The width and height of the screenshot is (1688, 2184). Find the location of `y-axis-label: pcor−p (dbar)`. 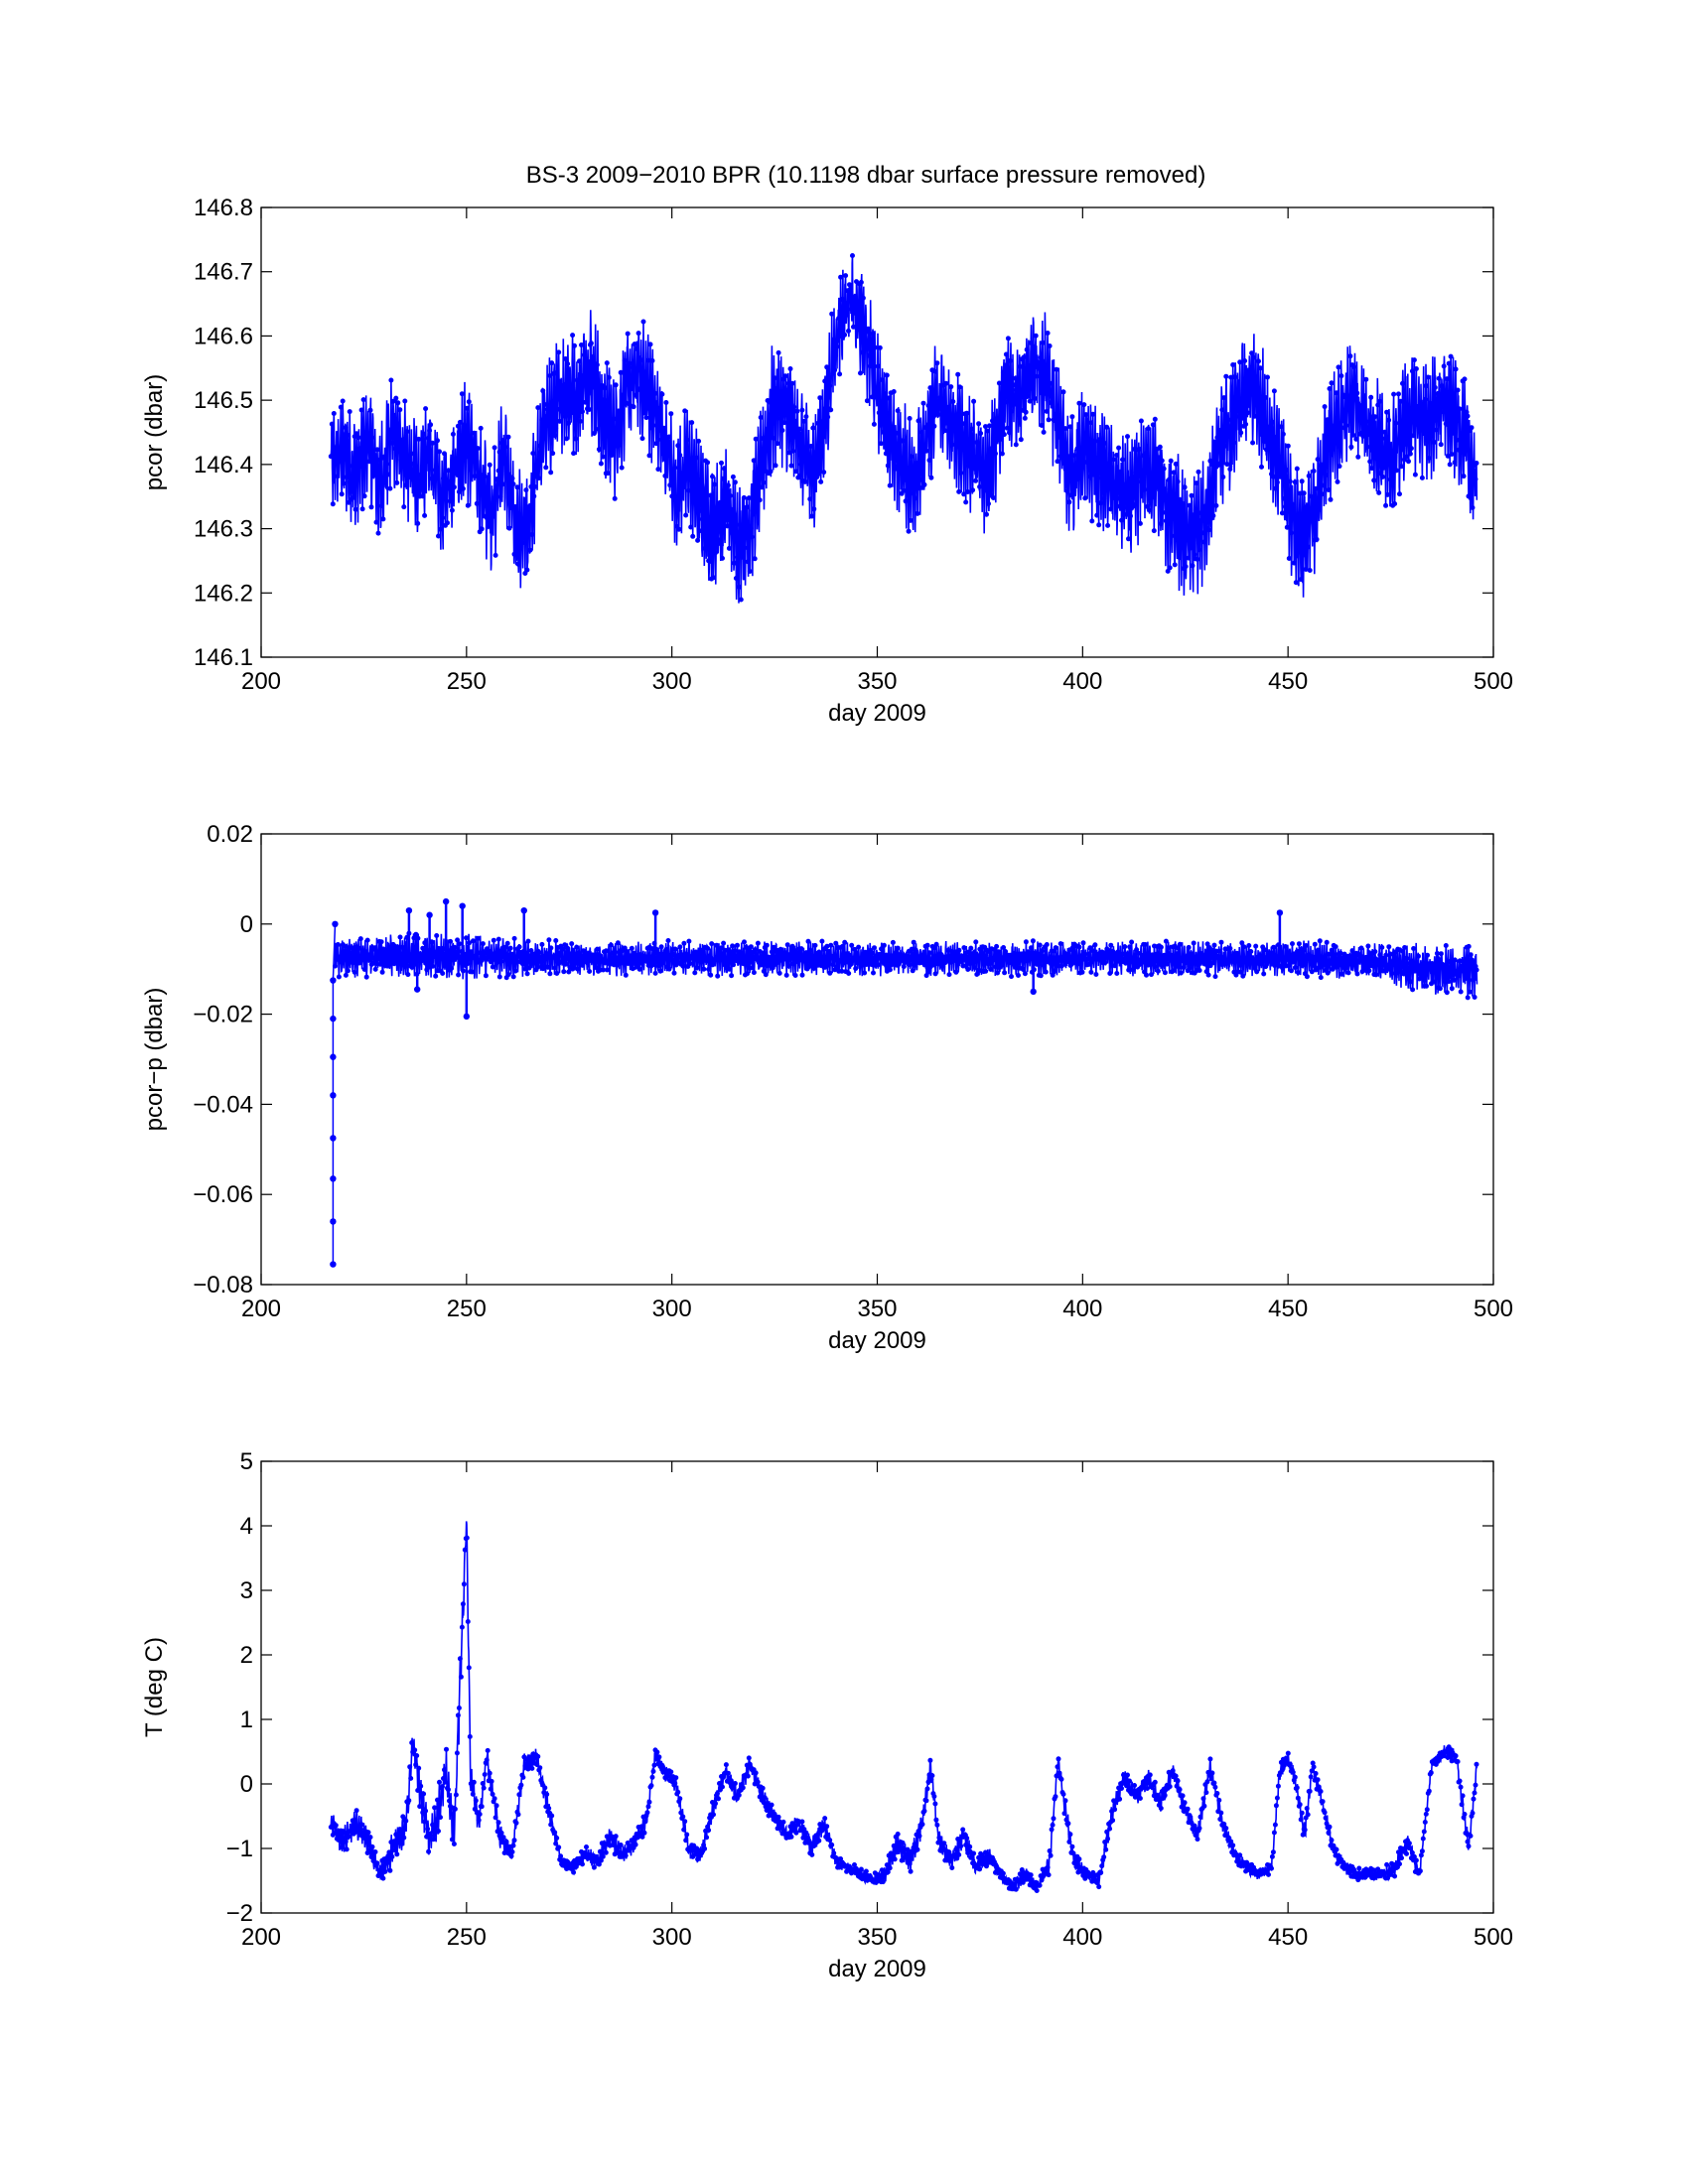

y-axis-label: pcor−p (dbar) is located at coordinates (154, 1060).